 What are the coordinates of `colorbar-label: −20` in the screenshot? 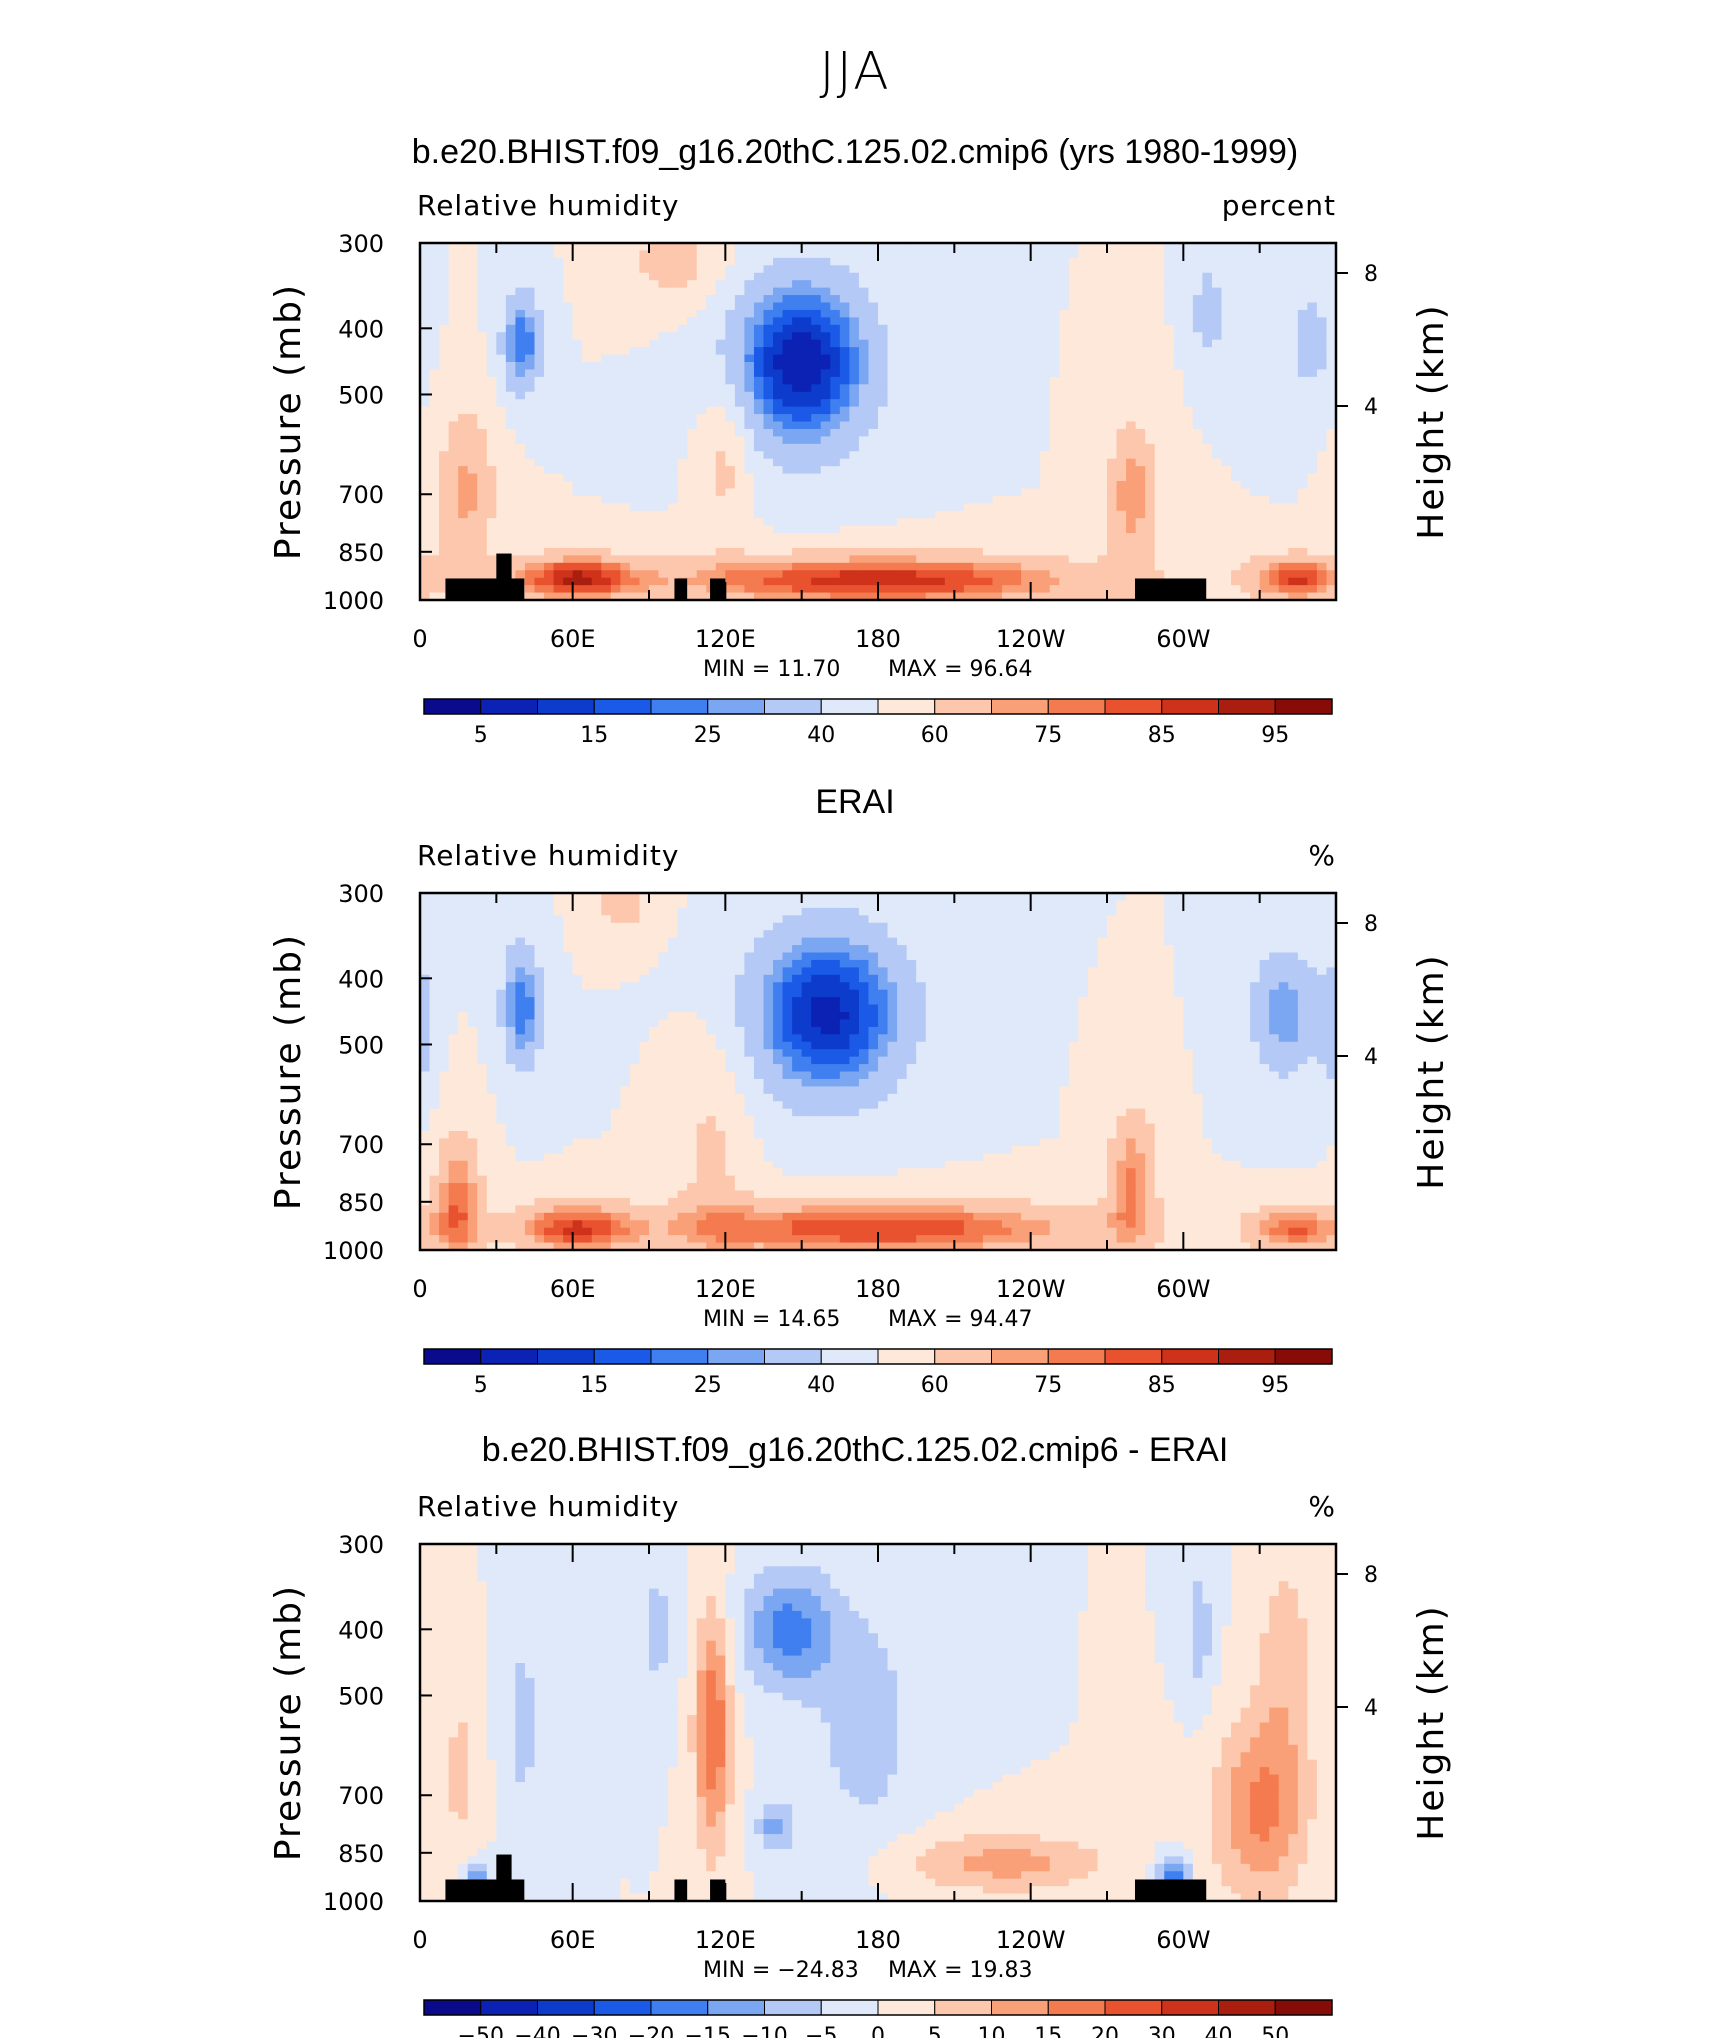 It's located at (651, 2031).